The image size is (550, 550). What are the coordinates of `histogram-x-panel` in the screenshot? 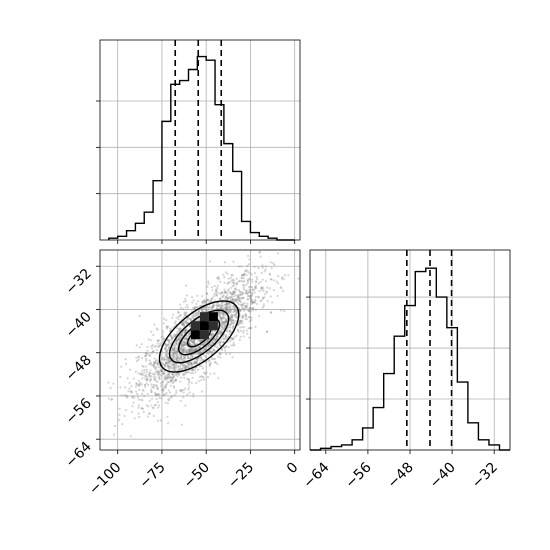 It's located at (198, 141).